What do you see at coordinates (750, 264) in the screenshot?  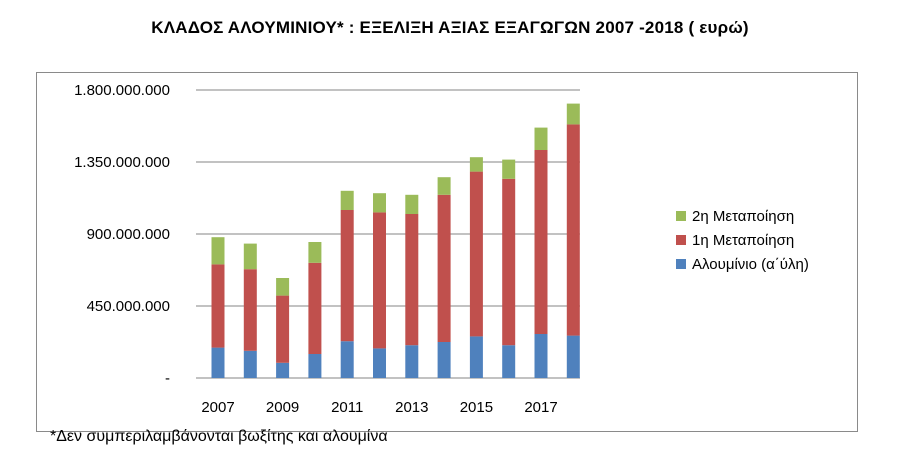 I see `legend-label: Αλουμίνιο (α΄ύλη)` at bounding box center [750, 264].